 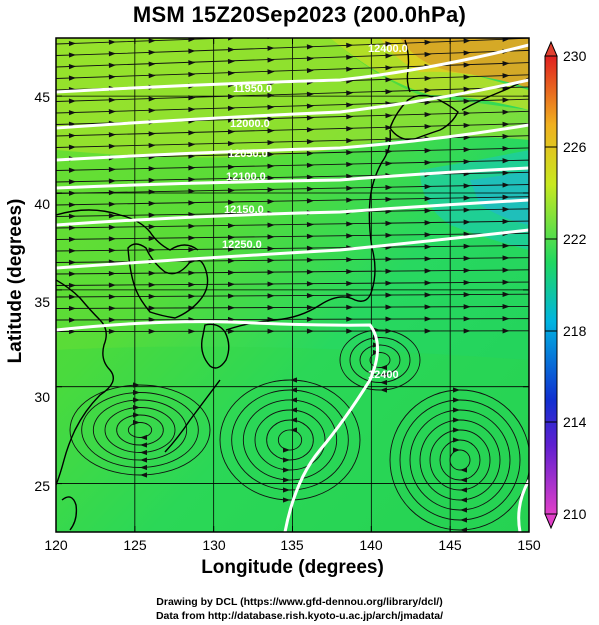 What do you see at coordinates (551, 48) in the screenshot?
I see `colorbar-top-triangle` at bounding box center [551, 48].